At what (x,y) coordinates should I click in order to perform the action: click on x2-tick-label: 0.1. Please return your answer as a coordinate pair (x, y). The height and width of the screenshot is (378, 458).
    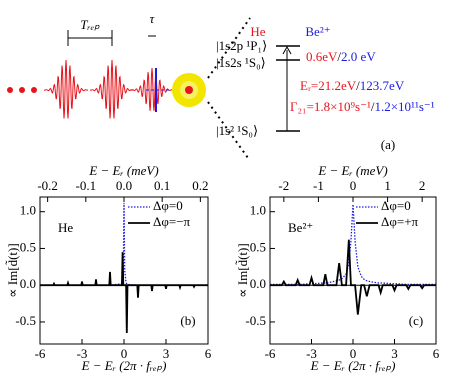
    Looking at the image, I should click on (162, 185).